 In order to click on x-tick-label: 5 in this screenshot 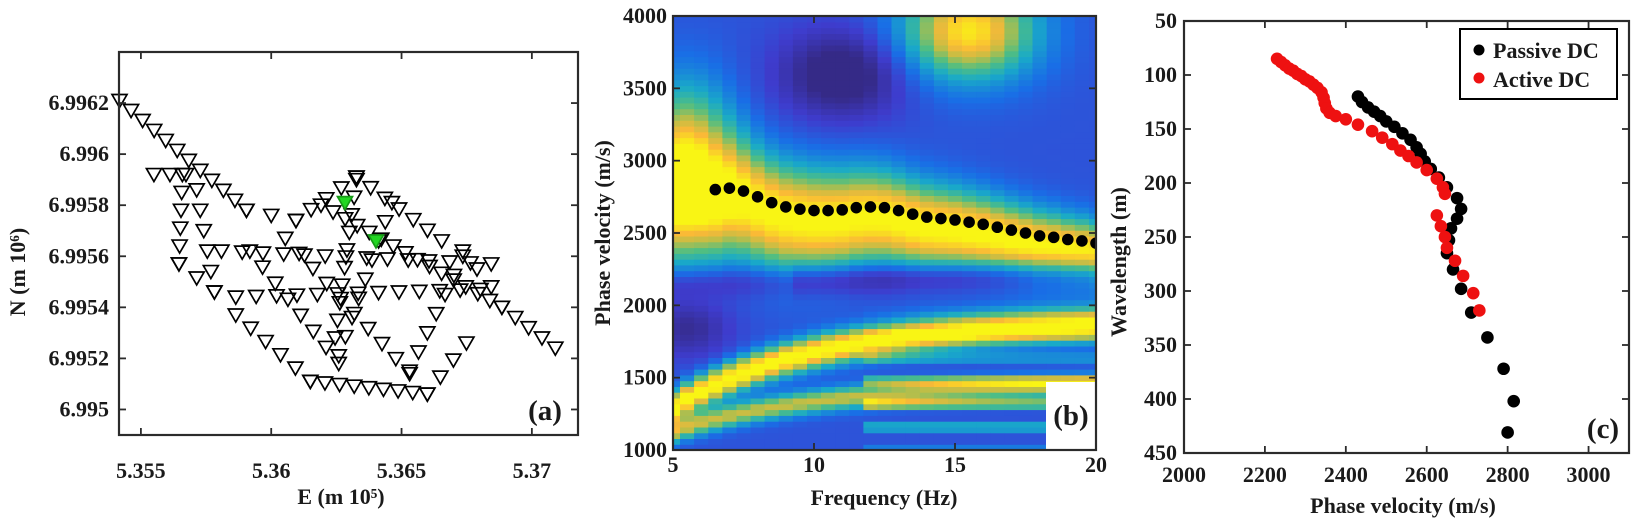, I will do `click(673, 464)`.